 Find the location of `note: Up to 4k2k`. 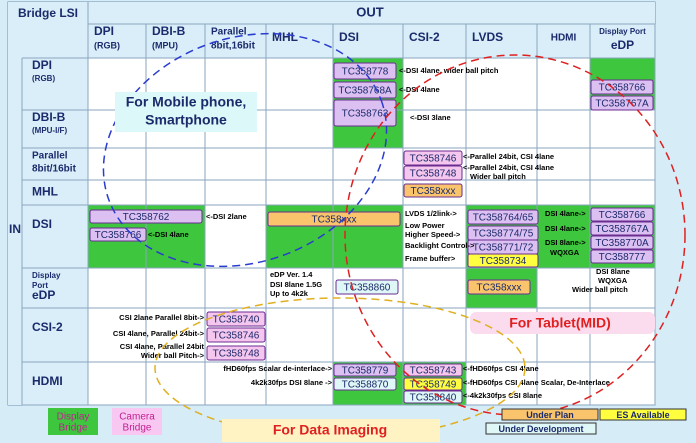

note: Up to 4k2k is located at coordinates (289, 293).